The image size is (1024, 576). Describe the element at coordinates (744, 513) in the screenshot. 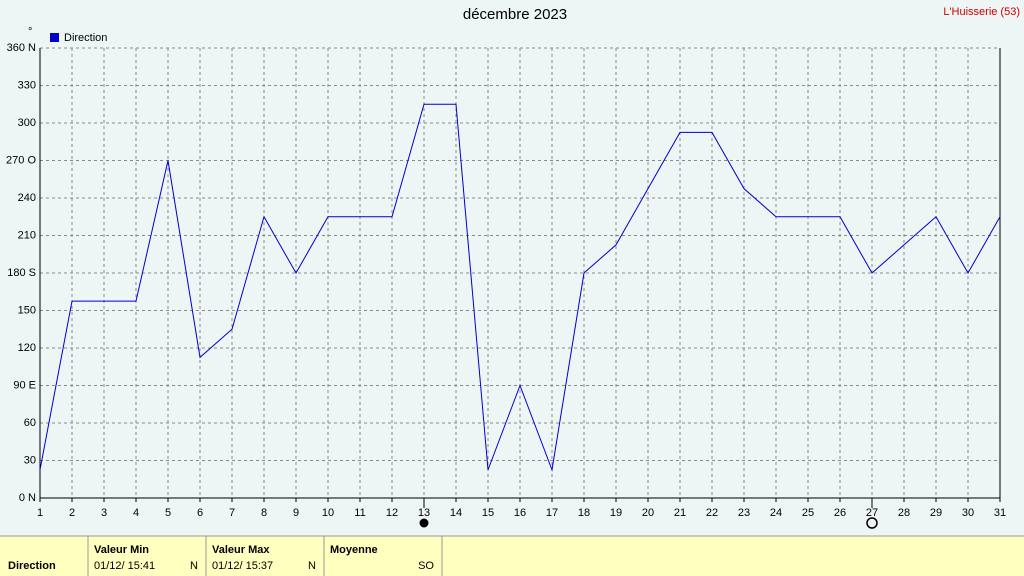

I see `x-tick-label: 23` at that location.